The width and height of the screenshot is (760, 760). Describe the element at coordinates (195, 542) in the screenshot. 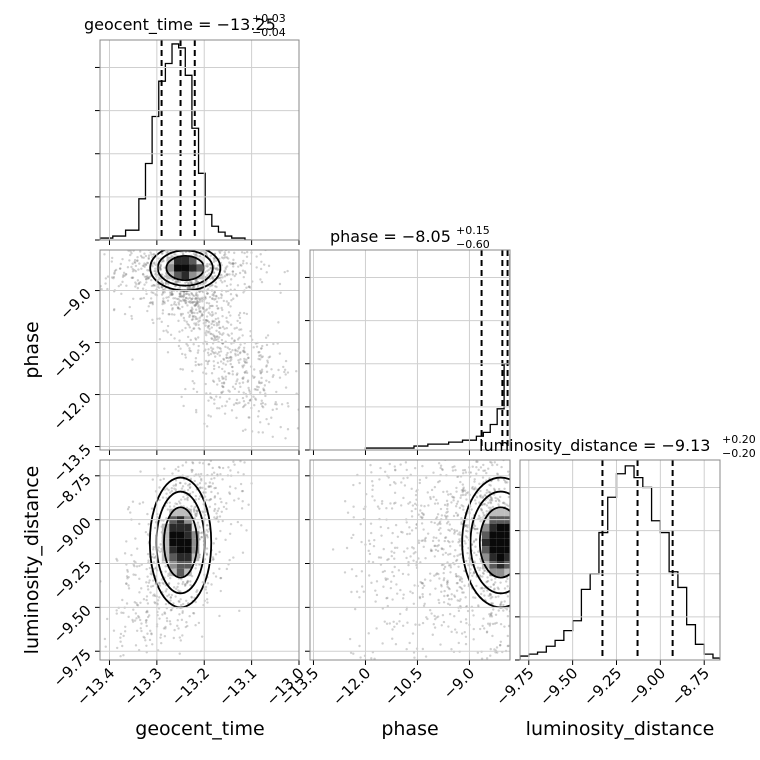

I see `panel-geocent-time-vs-luminosity-distance-density-cell` at that location.